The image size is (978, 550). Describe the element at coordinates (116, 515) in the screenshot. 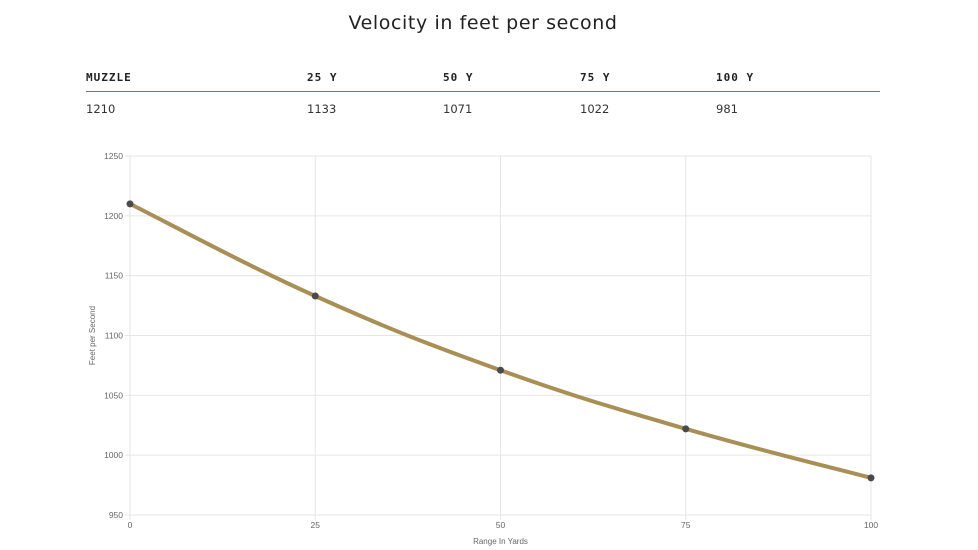

I see `y-tick-label: 950` at that location.